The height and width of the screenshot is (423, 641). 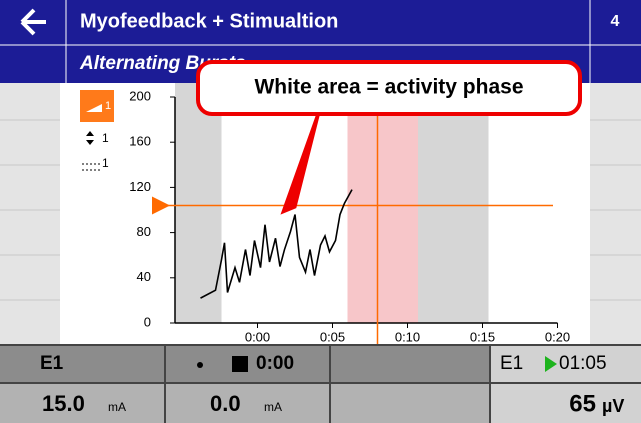 I want to click on play-icon, so click(x=551, y=364).